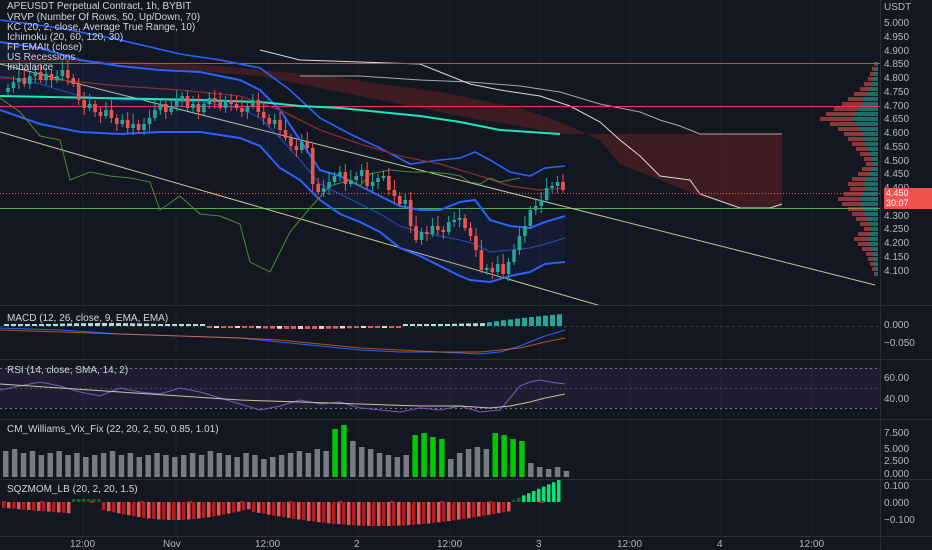 The height and width of the screenshot is (550, 932). Describe the element at coordinates (897, 120) in the screenshot. I see `price-tick: 4.650` at that location.